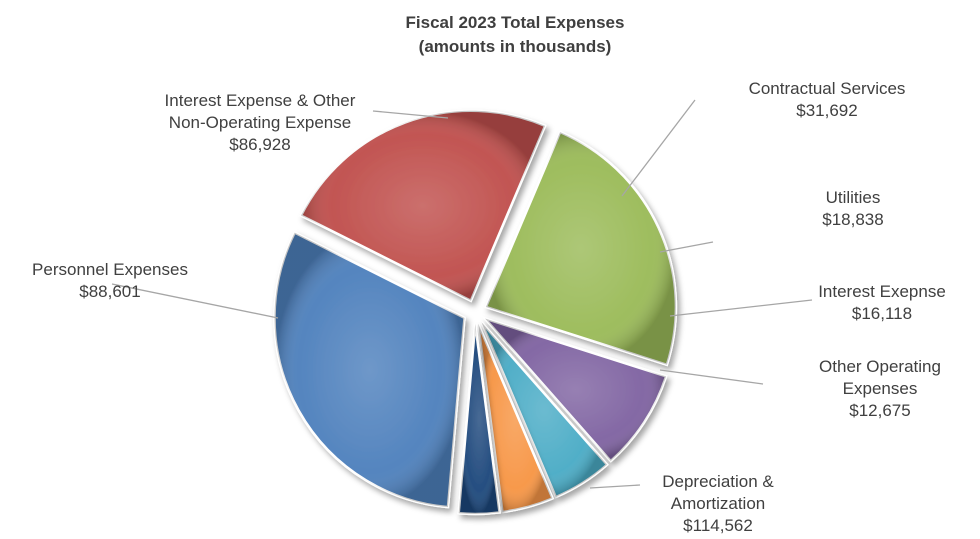 The width and height of the screenshot is (980, 539). I want to click on leader-line-utilities, so click(686, 247).